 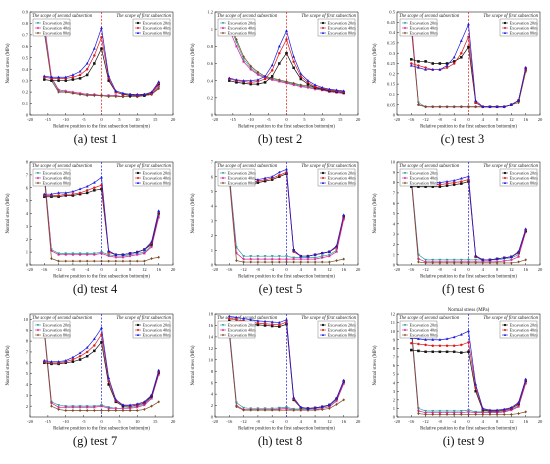 What do you see at coordinates (440, 421) in the screenshot?
I see `x-tick-label: -8` at bounding box center [440, 421].